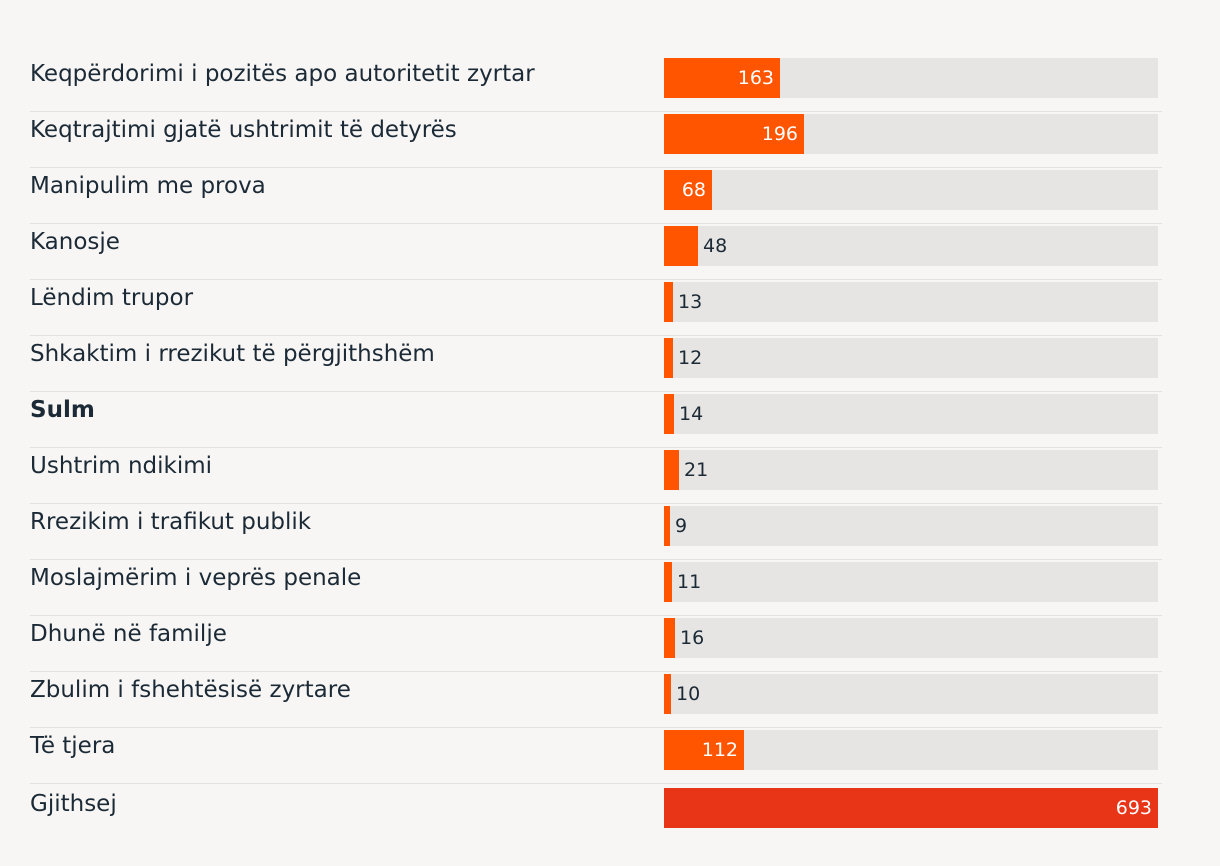 The width and height of the screenshot is (1220, 866). What do you see at coordinates (596, 364) in the screenshot?
I see `bar-row: Shkaktim i rrezikut të përgjithshëm 12` at bounding box center [596, 364].